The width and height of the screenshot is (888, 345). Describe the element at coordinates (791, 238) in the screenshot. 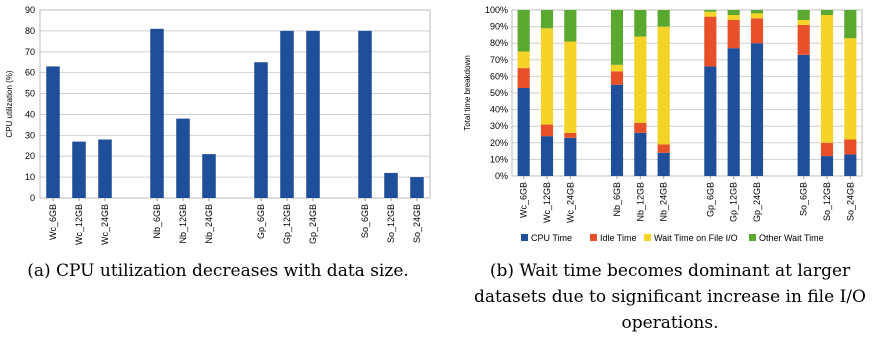

I see `legend-label: Other Wait Time` at that location.